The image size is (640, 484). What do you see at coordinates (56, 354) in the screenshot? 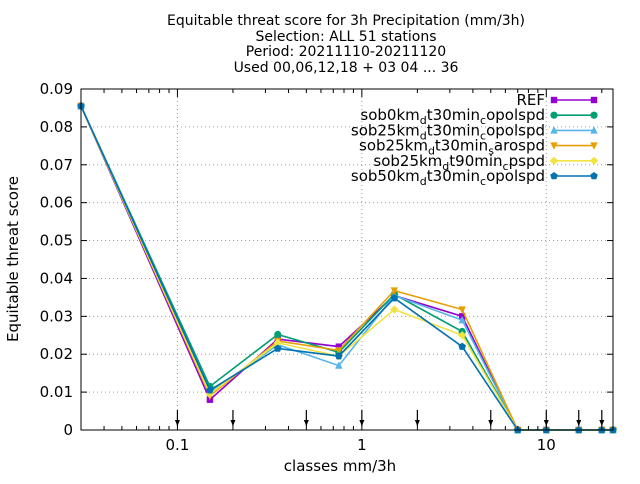
I see `y-tick-label: 0.02` at bounding box center [56, 354].